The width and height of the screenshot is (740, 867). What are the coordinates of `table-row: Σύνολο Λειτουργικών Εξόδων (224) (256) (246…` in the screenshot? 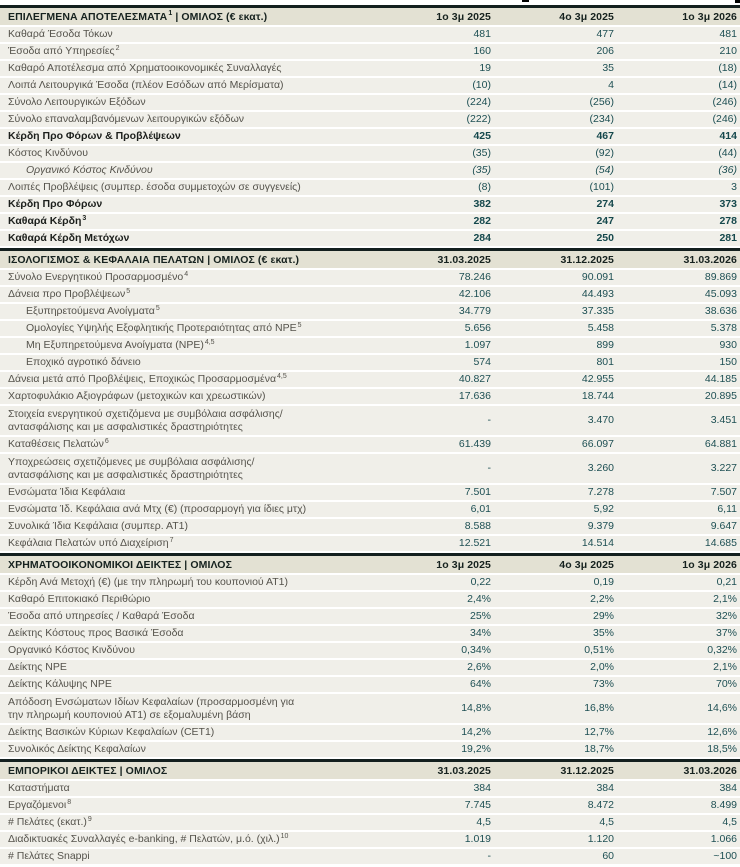 It's located at (370, 102).